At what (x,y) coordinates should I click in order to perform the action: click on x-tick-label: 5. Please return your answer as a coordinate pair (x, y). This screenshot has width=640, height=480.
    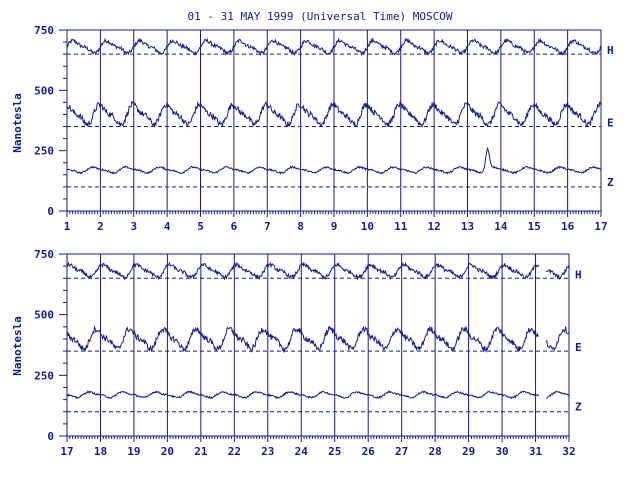
    Looking at the image, I should click on (200, 226).